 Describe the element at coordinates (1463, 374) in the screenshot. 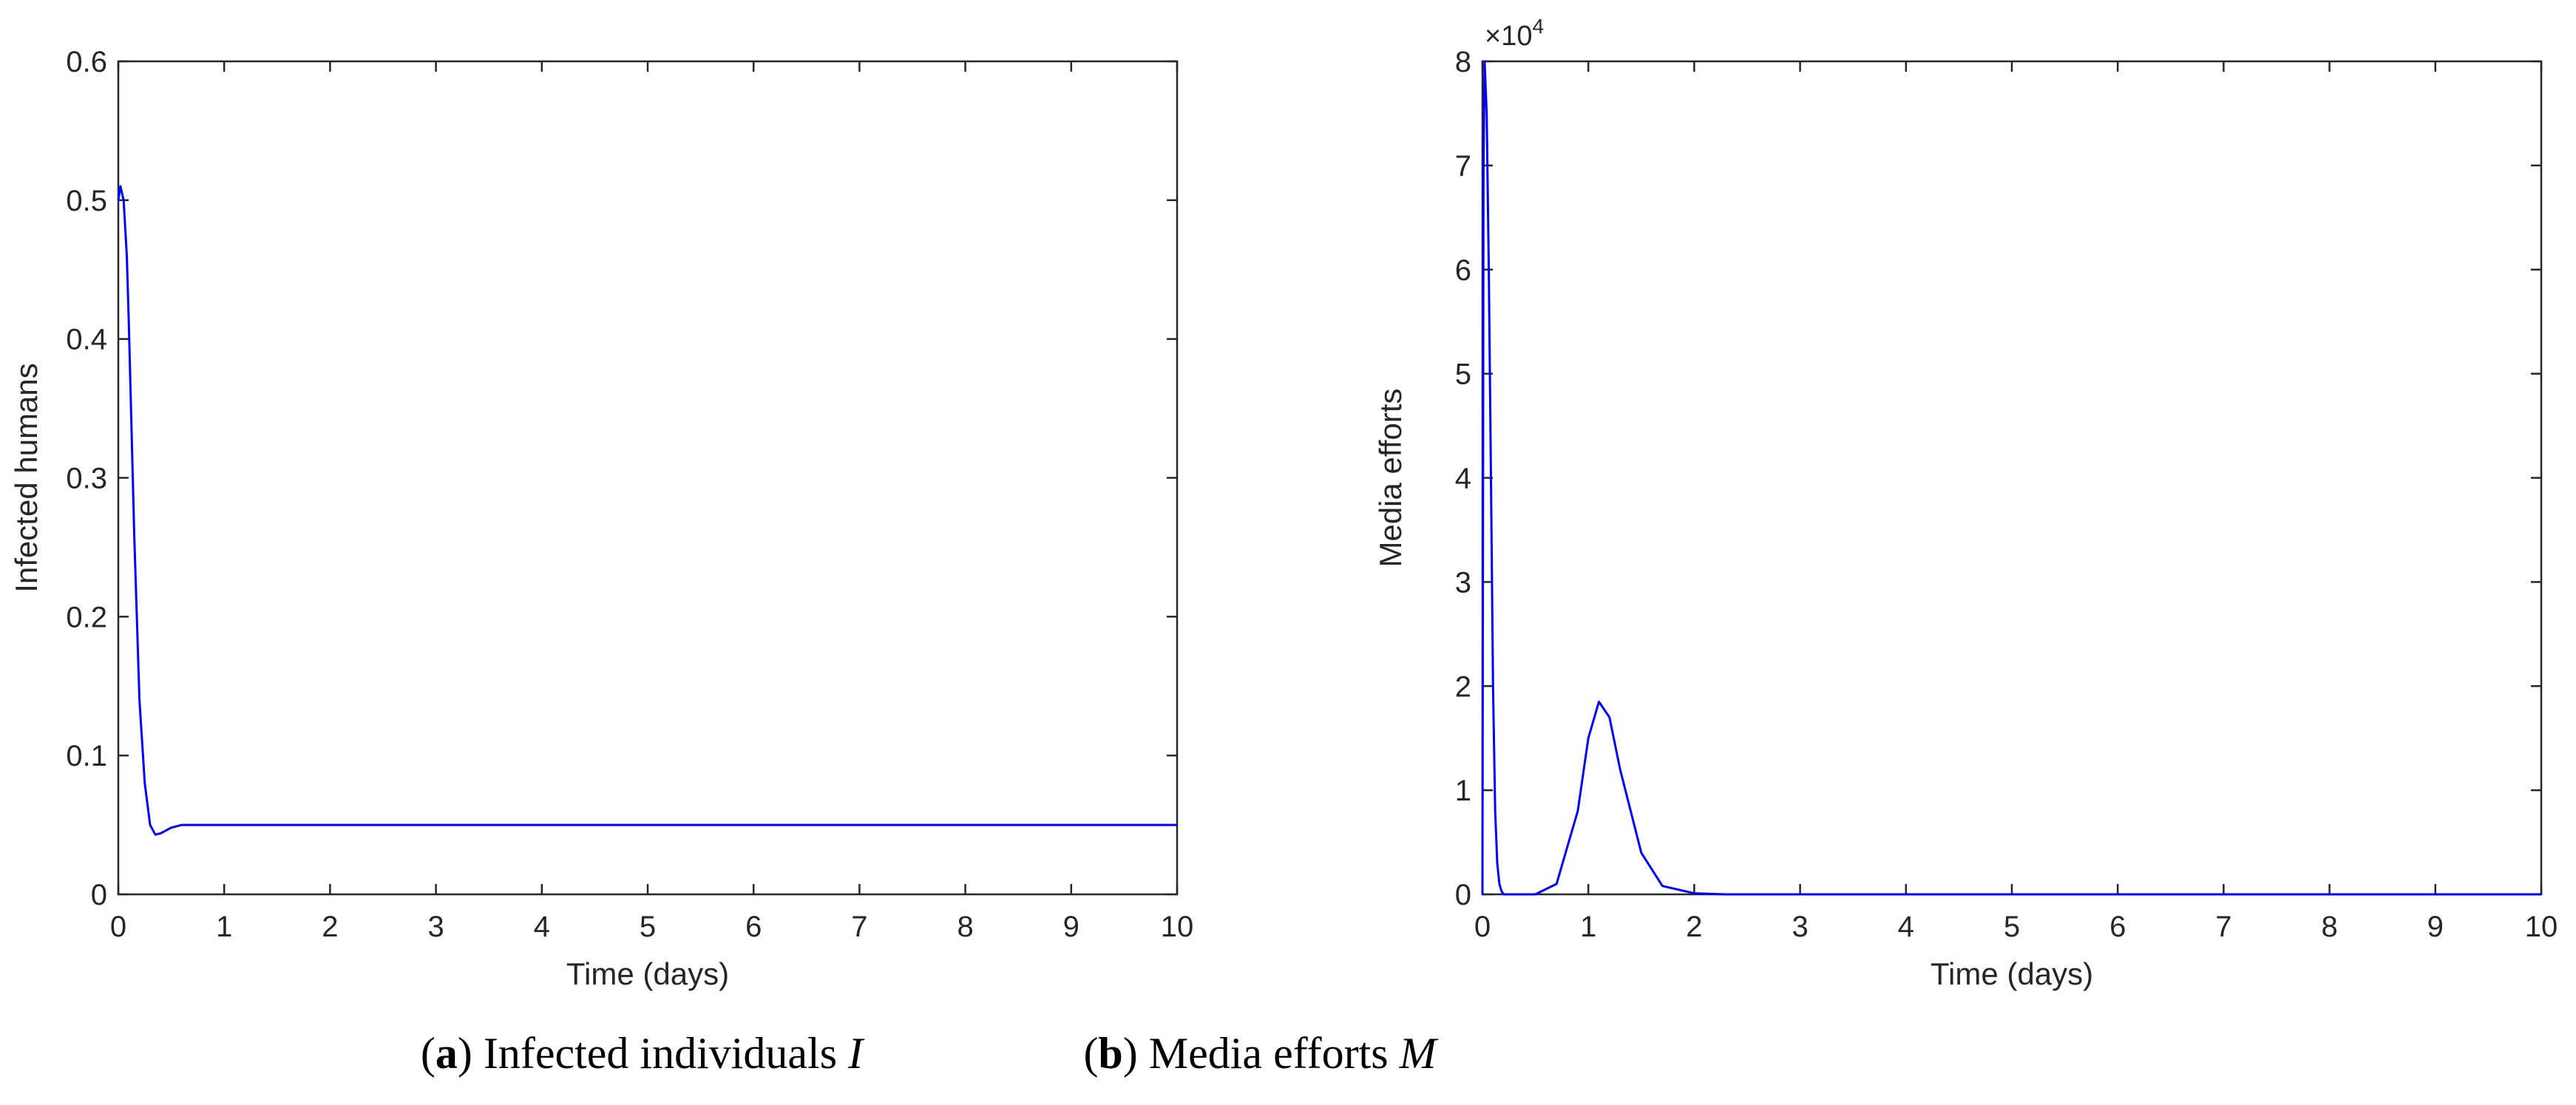

I see `y-tick-label: 5` at that location.